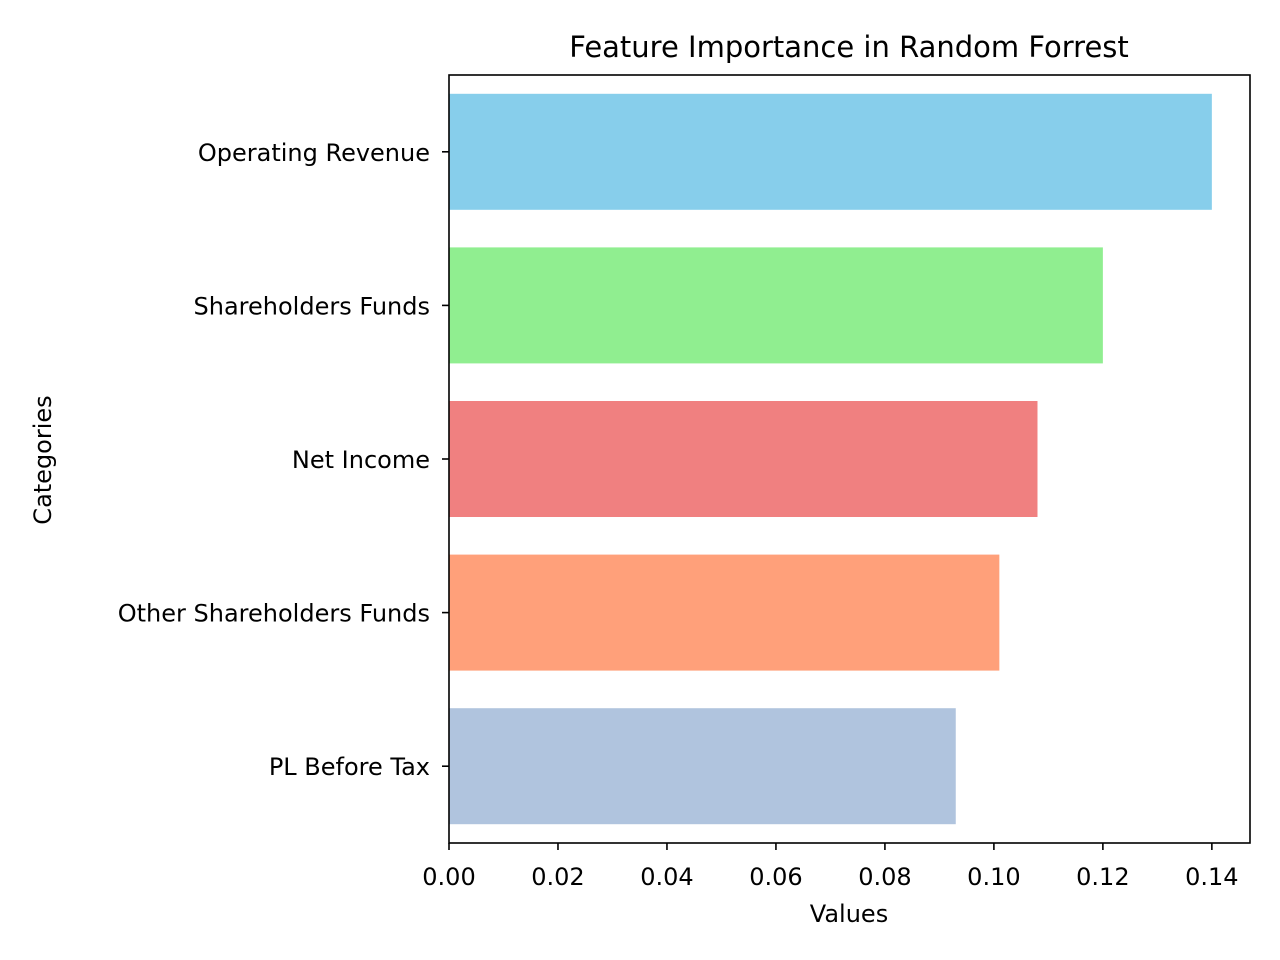 Image resolution: width=1280 pixels, height=960 pixels. I want to click on y-axis-label: Categories, so click(43, 459).